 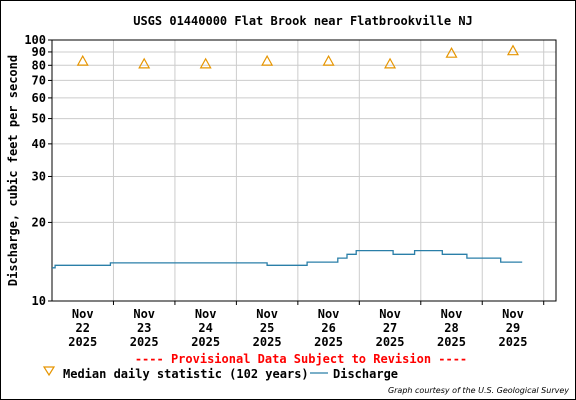 I want to click on legend-median-label: Median daily statistic (102 years), so click(x=186, y=374).